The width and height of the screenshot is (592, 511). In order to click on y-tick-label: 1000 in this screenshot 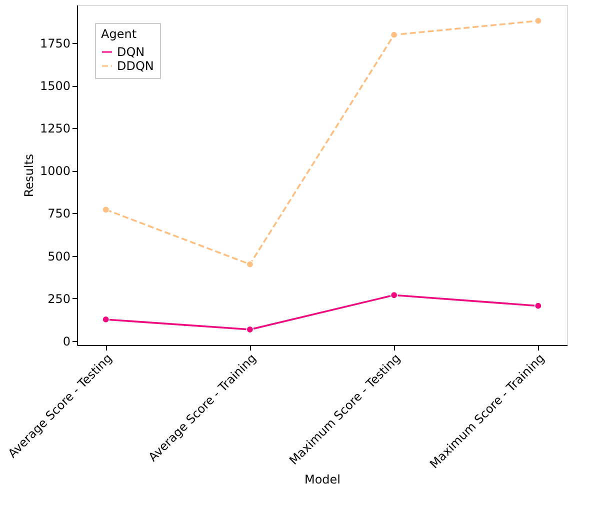, I will do `click(55, 171)`.